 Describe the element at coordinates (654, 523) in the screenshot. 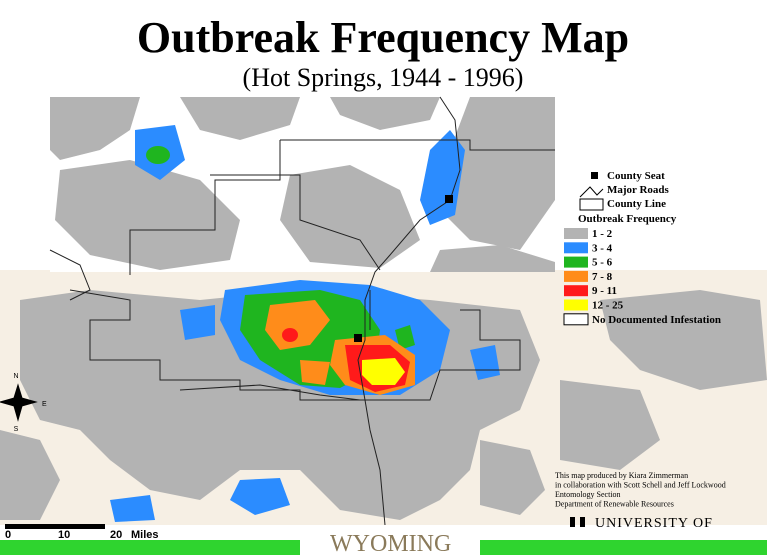

I see `university-name: UNIVERSITY OF` at that location.